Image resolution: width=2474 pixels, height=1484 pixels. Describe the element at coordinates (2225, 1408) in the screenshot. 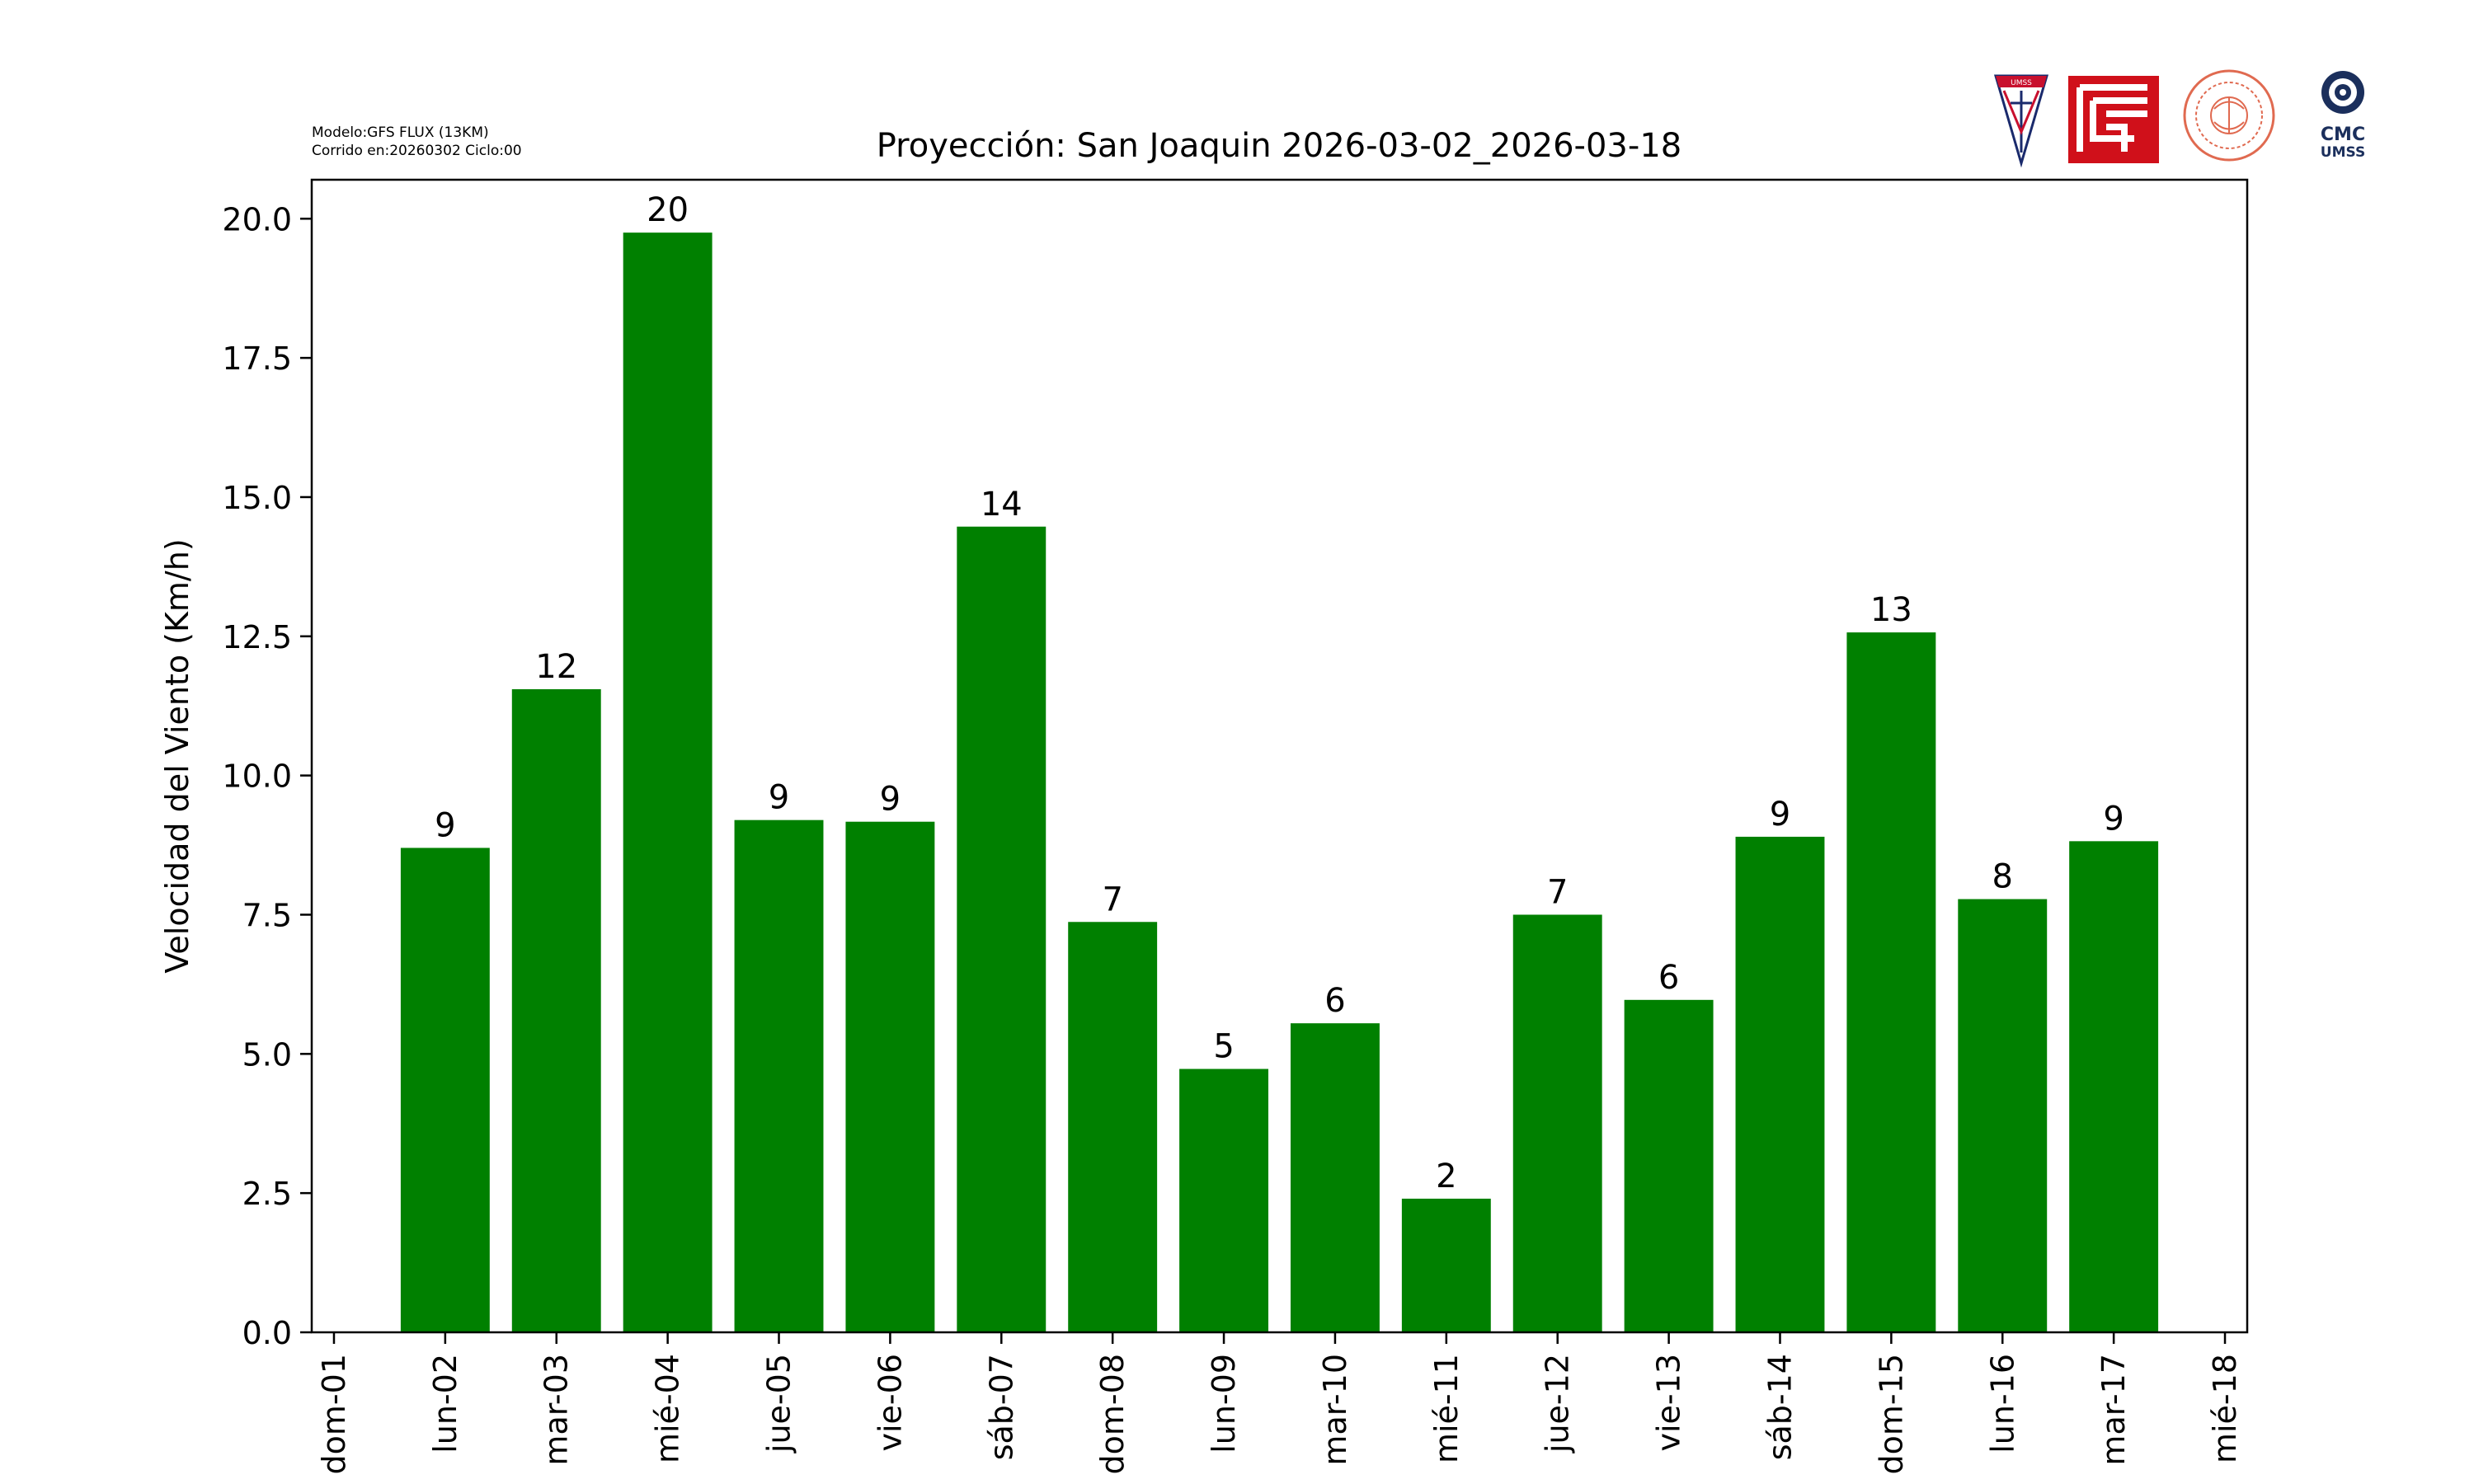

I see `x-tick-label-mié-18: mié-18` at that location.